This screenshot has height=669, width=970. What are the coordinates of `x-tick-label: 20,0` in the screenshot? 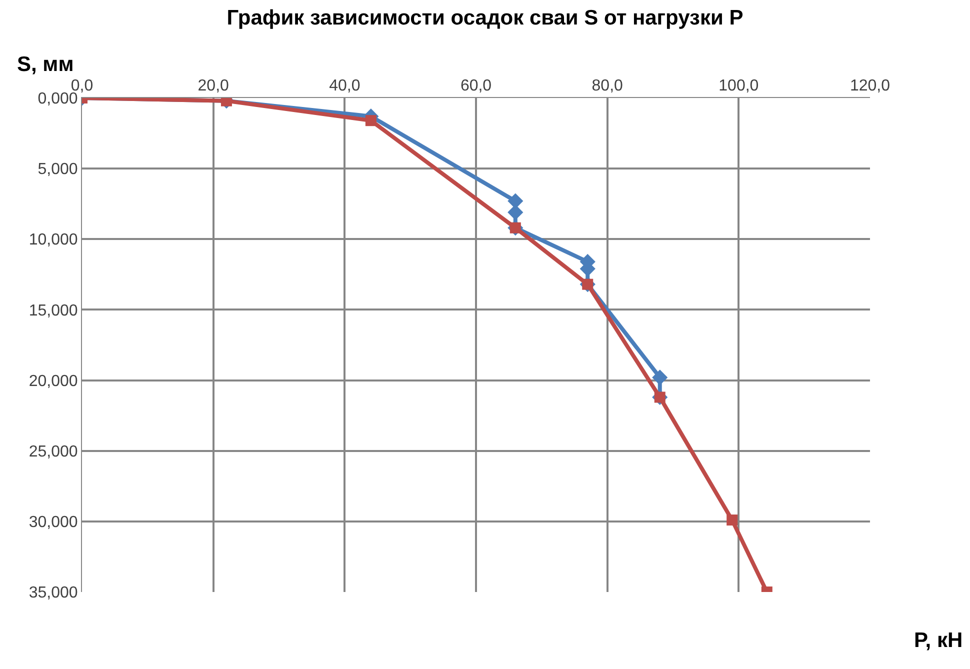 It's located at (213, 86).